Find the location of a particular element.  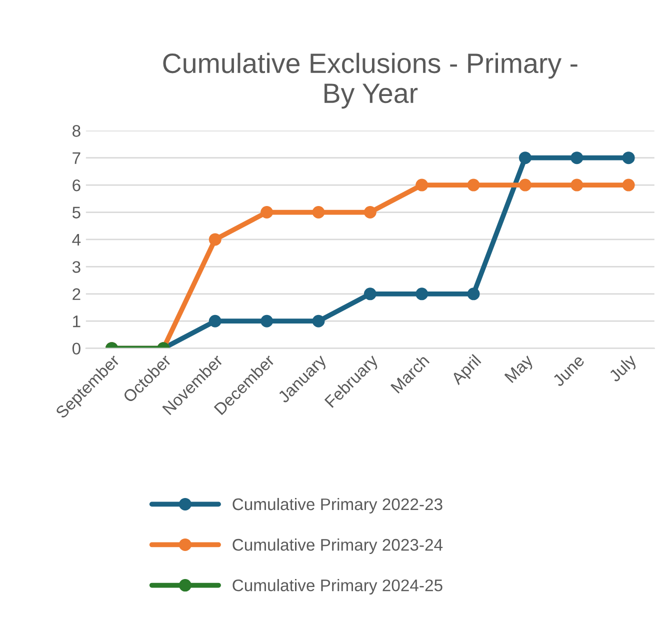

y-tick-label: 3 is located at coordinates (76, 267).